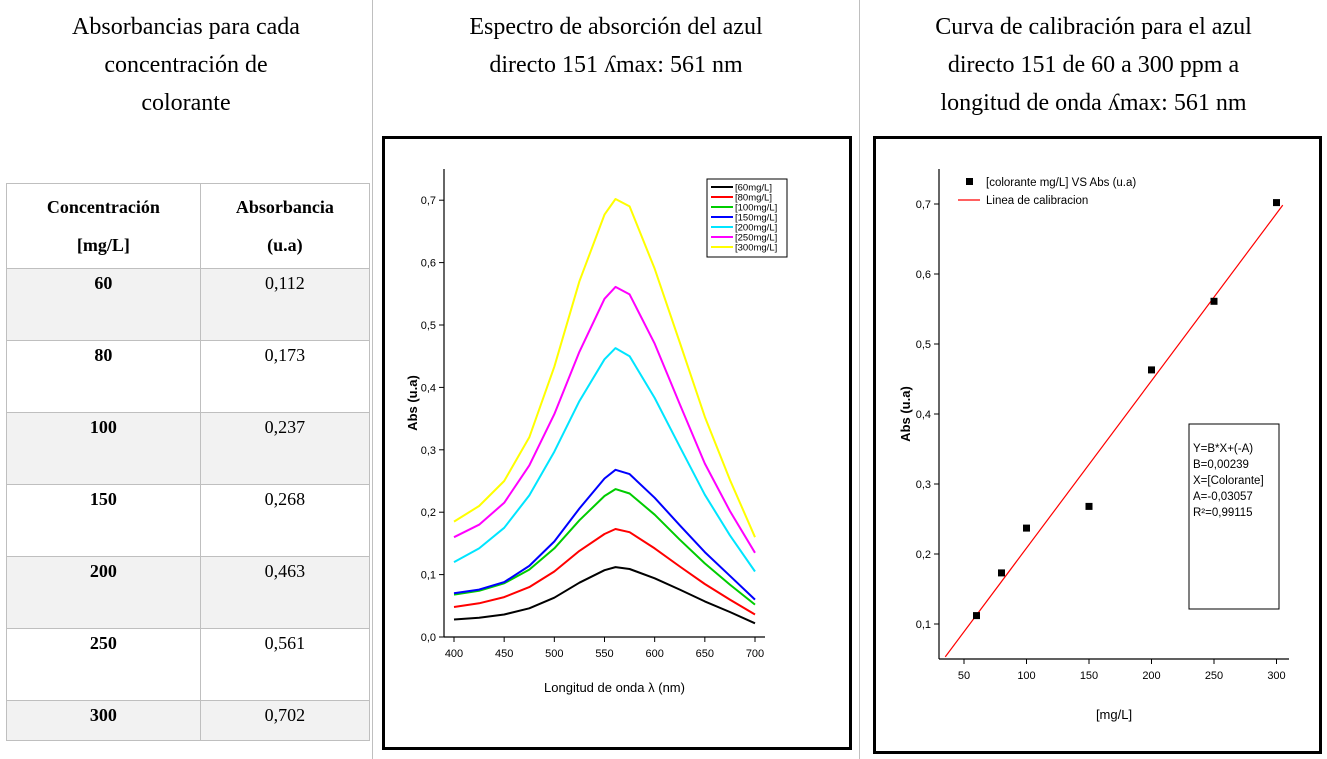  What do you see at coordinates (705, 654) in the screenshot?
I see `x-tick-label: 650` at bounding box center [705, 654].